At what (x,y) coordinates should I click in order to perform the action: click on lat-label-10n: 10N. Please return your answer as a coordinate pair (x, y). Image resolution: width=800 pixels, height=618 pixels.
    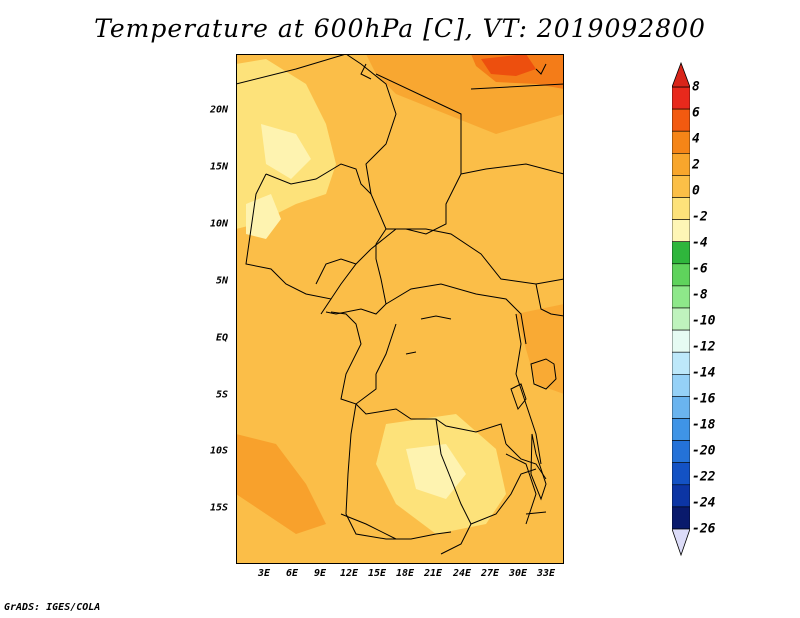
    Looking at the image, I should click on (218, 224).